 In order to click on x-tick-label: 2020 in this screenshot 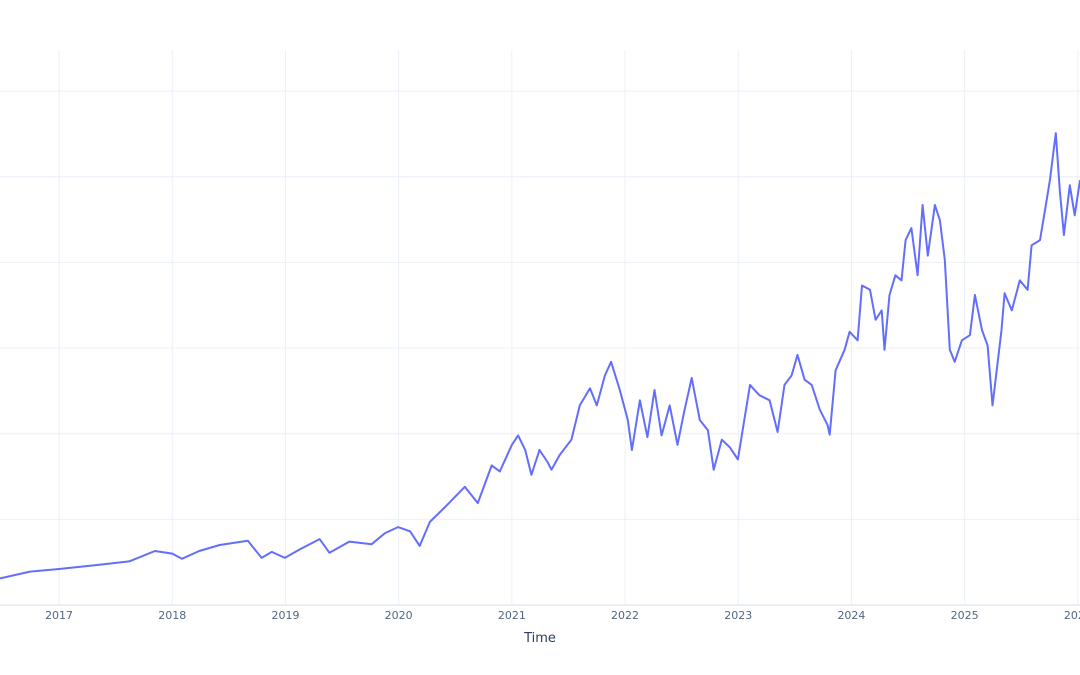, I will do `click(399, 615)`.